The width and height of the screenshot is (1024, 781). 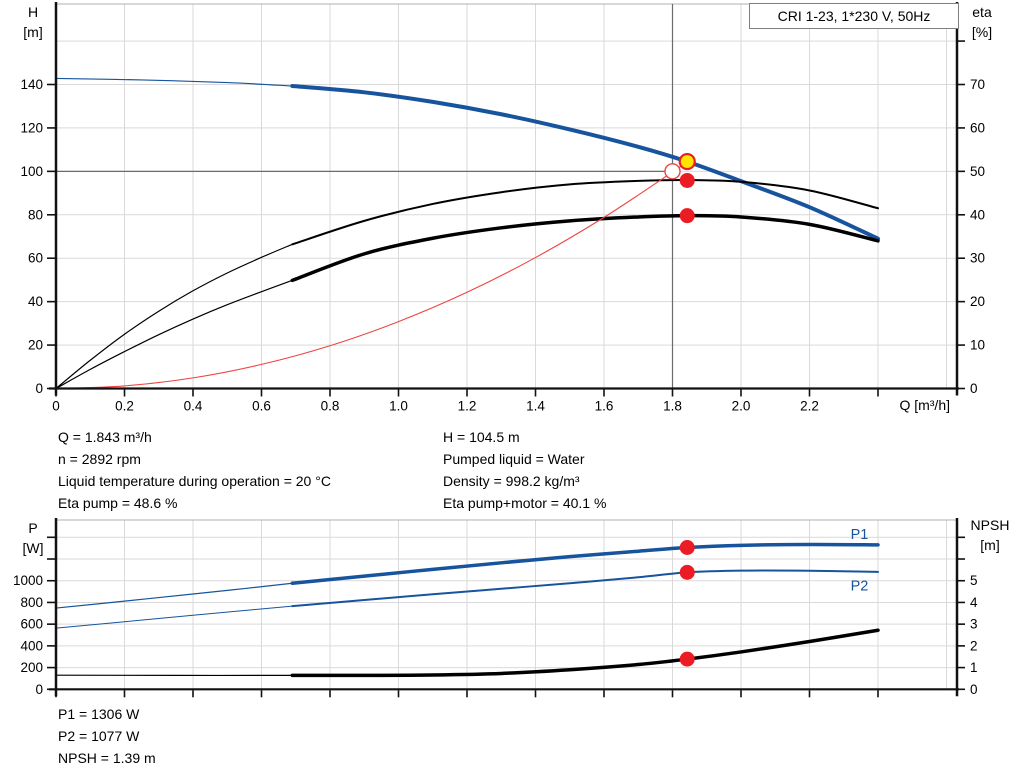 What do you see at coordinates (982, 22) in the screenshot?
I see `eta-axis-label: eta [%]` at bounding box center [982, 22].